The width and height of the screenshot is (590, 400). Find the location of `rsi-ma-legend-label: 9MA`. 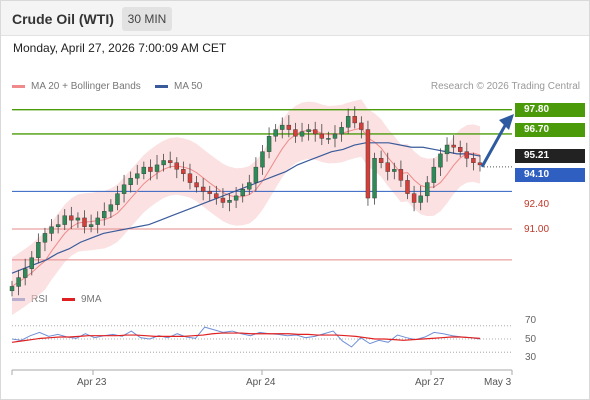

rsi-ma-legend-label: 9MA is located at coordinates (91, 299).